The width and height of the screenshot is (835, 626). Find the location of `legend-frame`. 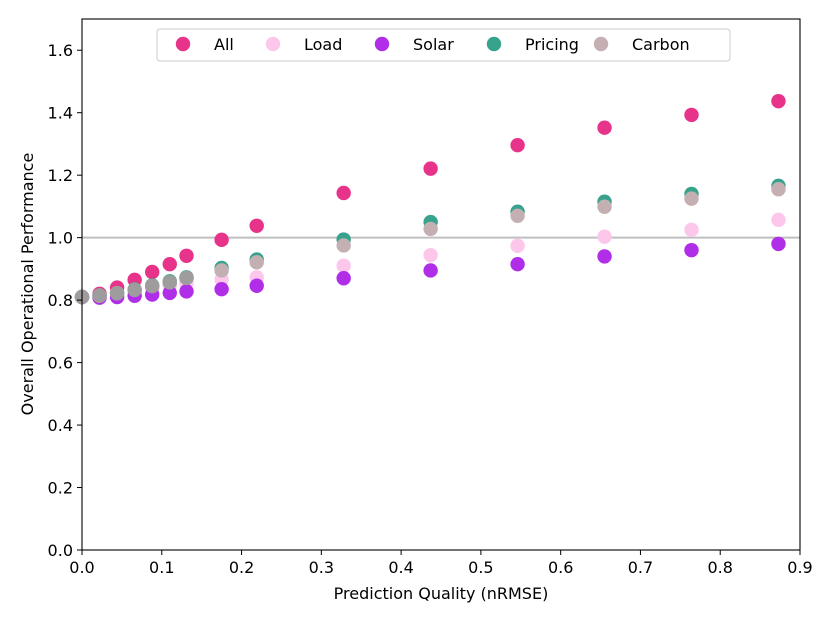

legend-frame is located at coordinates (443, 45).